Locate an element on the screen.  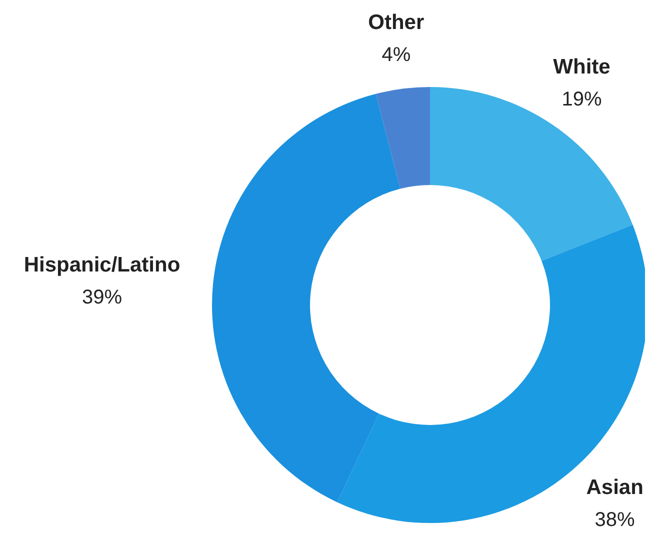
slice-label: White is located at coordinates (581, 67).